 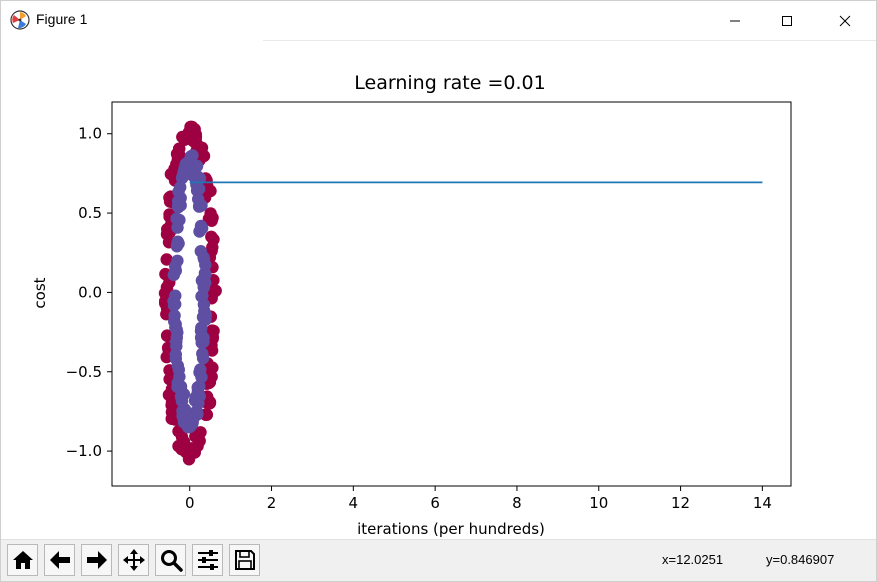 What do you see at coordinates (478, 499) in the screenshot?
I see `x-ticks: 0 2 4 6 8 10 12 14` at bounding box center [478, 499].